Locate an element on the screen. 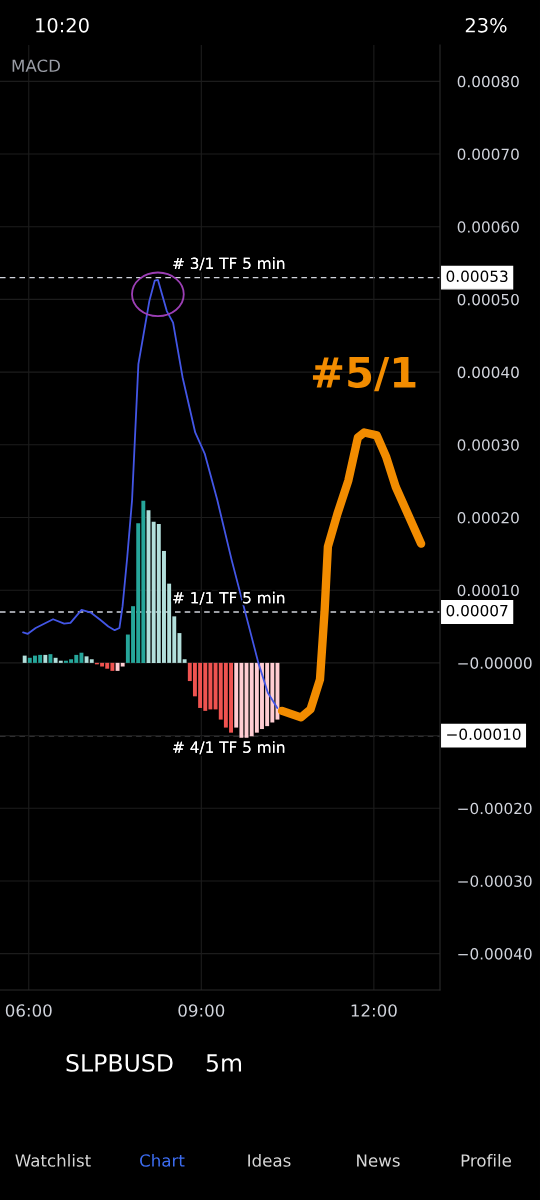 The width and height of the screenshot is (540, 1200). y-tick-label: 0.00010 is located at coordinates (488, 590).